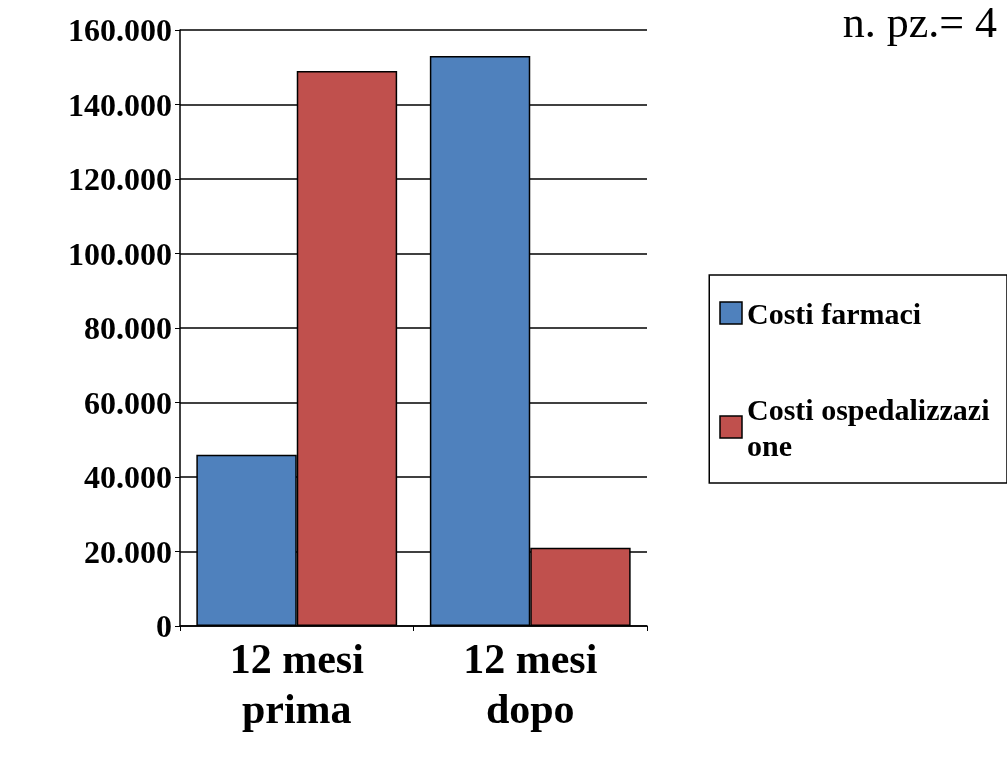  Describe the element at coordinates (834, 313) in the screenshot. I see `legend-label: Costi farmaci` at that location.